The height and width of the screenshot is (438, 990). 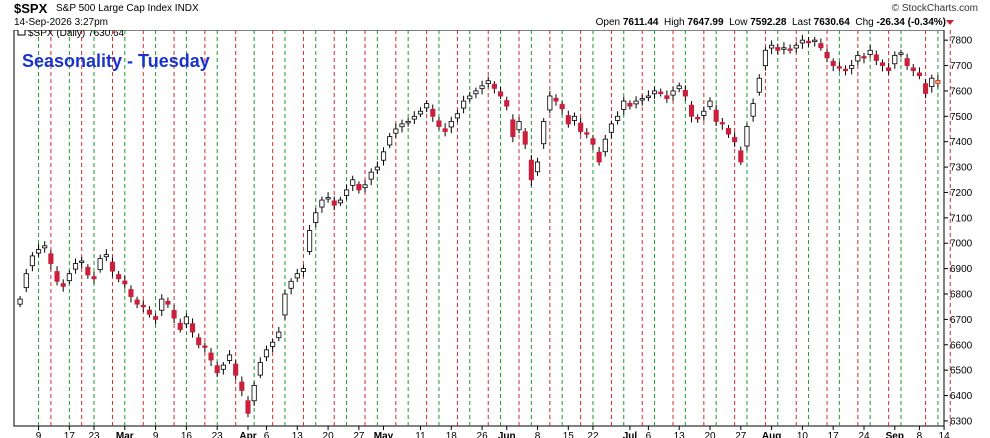 I want to click on y-tick-label: 6400, so click(x=961, y=396).